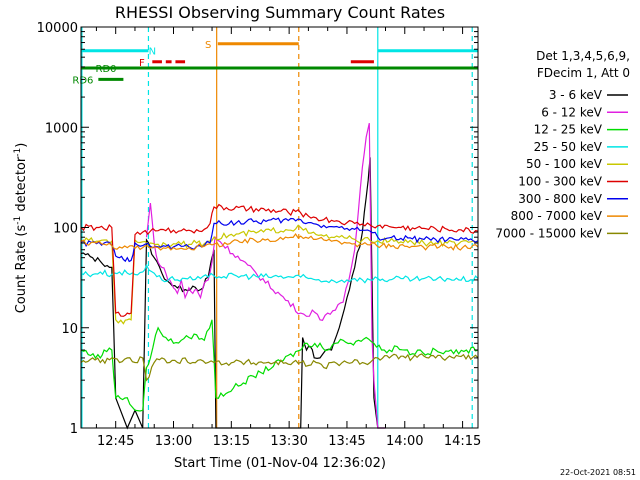 This screenshot has height=480, width=640. What do you see at coordinates (280, 12) in the screenshot?
I see `chart-title: RHESSI Observing Summary Count Rates` at bounding box center [280, 12].